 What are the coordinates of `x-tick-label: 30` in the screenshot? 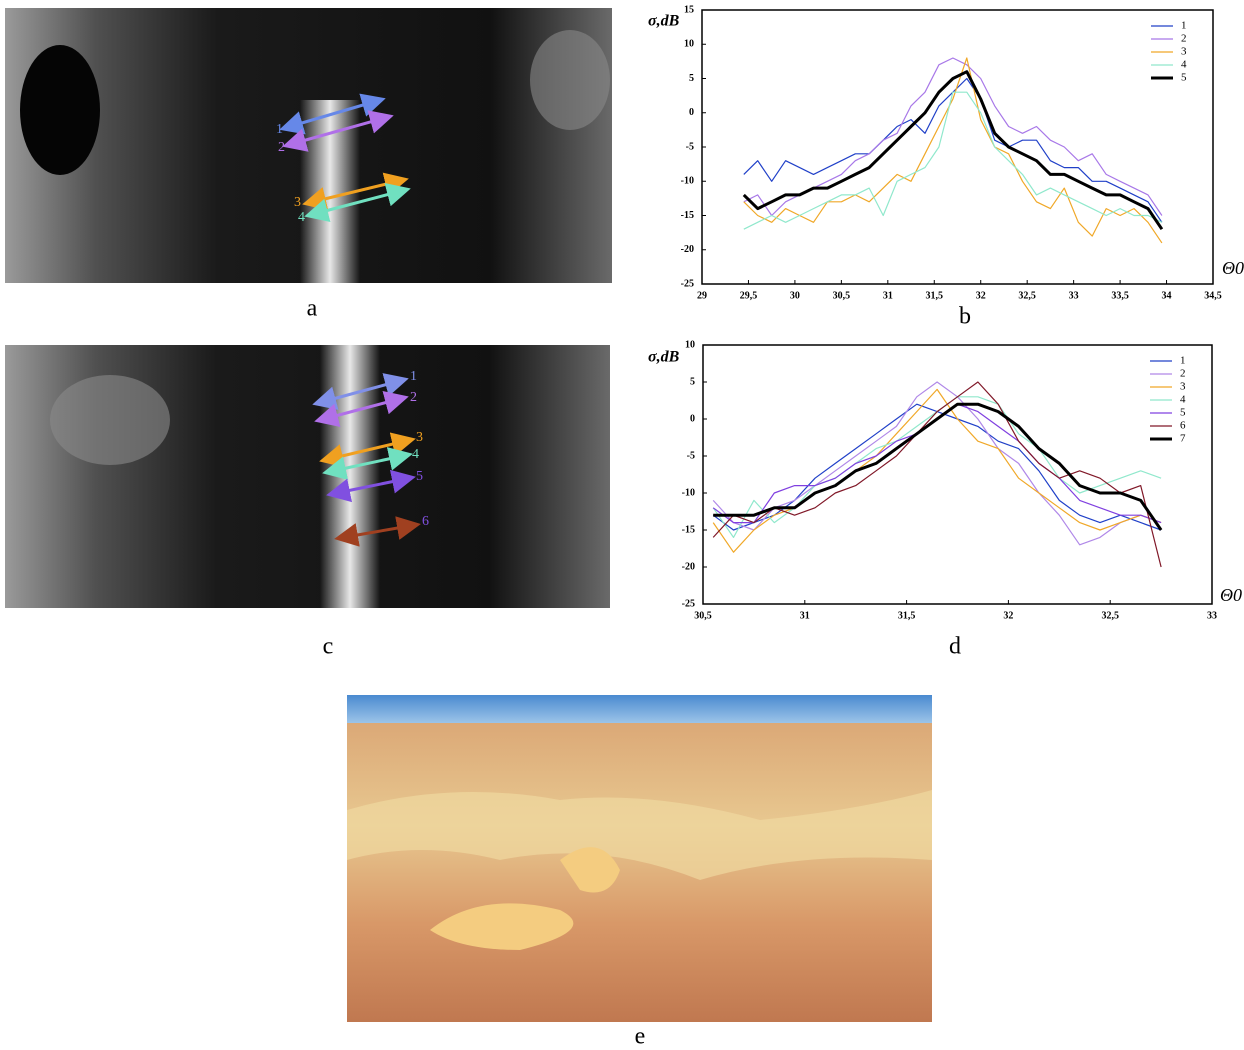 It's located at (795, 295).